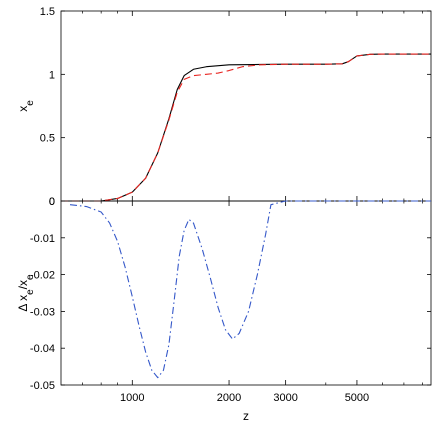 This screenshot has height=427, width=436. Describe the element at coordinates (246, 416) in the screenshot. I see `x-axis-label: z` at that location.